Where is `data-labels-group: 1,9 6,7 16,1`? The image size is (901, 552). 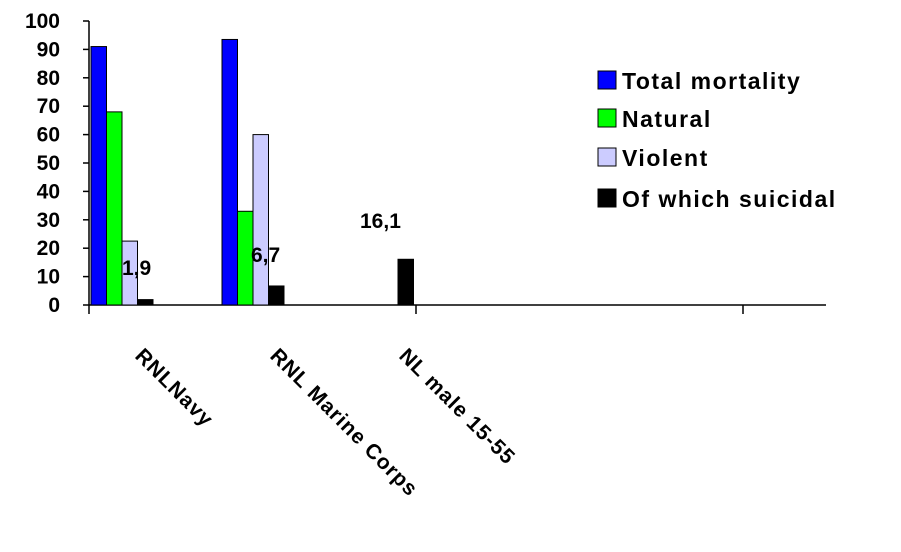 data-labels-group: 1,9 6,7 16,1 is located at coordinates (261, 245).